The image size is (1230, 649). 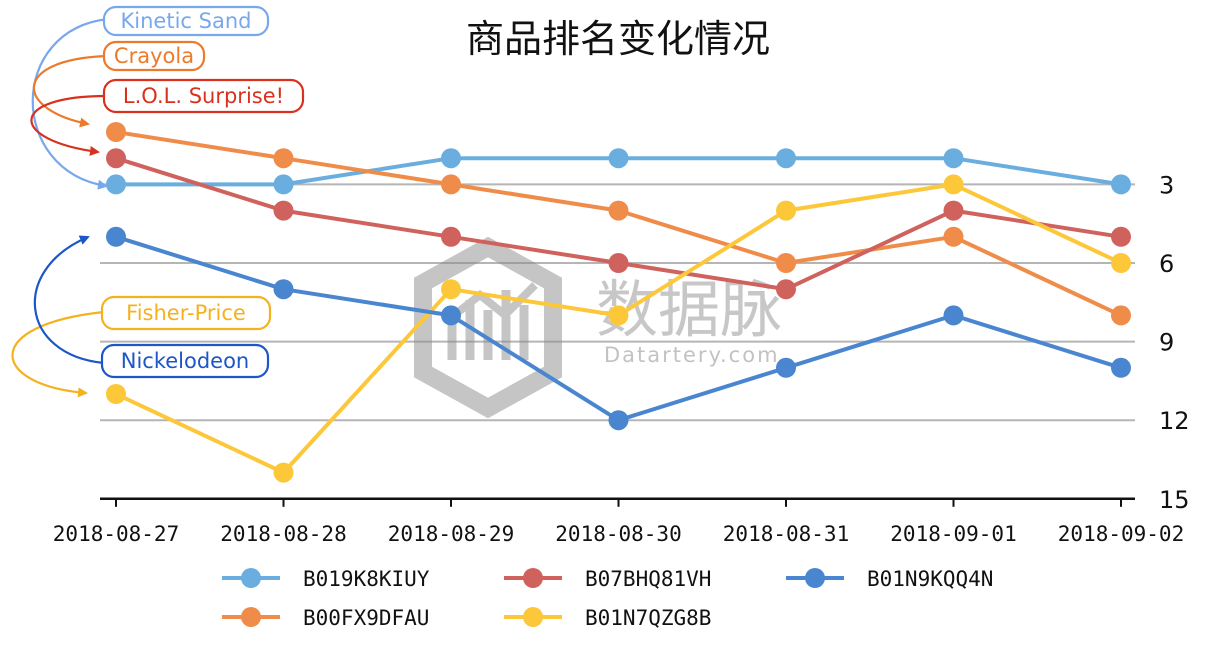 I want to click on legend-label: B01N9KQQ4N, so click(x=930, y=579).